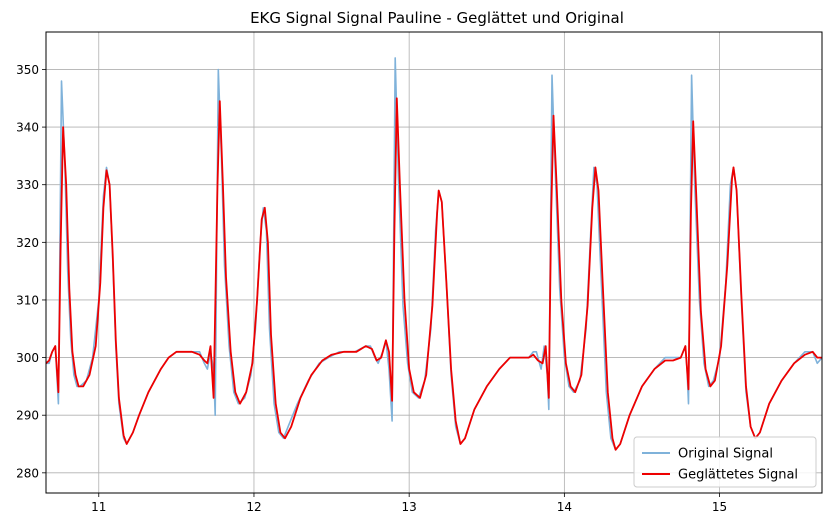 The height and width of the screenshot is (528, 831). What do you see at coordinates (738, 475) in the screenshot?
I see `legend-label-smoothed: Geglättetes Signal` at bounding box center [738, 475].